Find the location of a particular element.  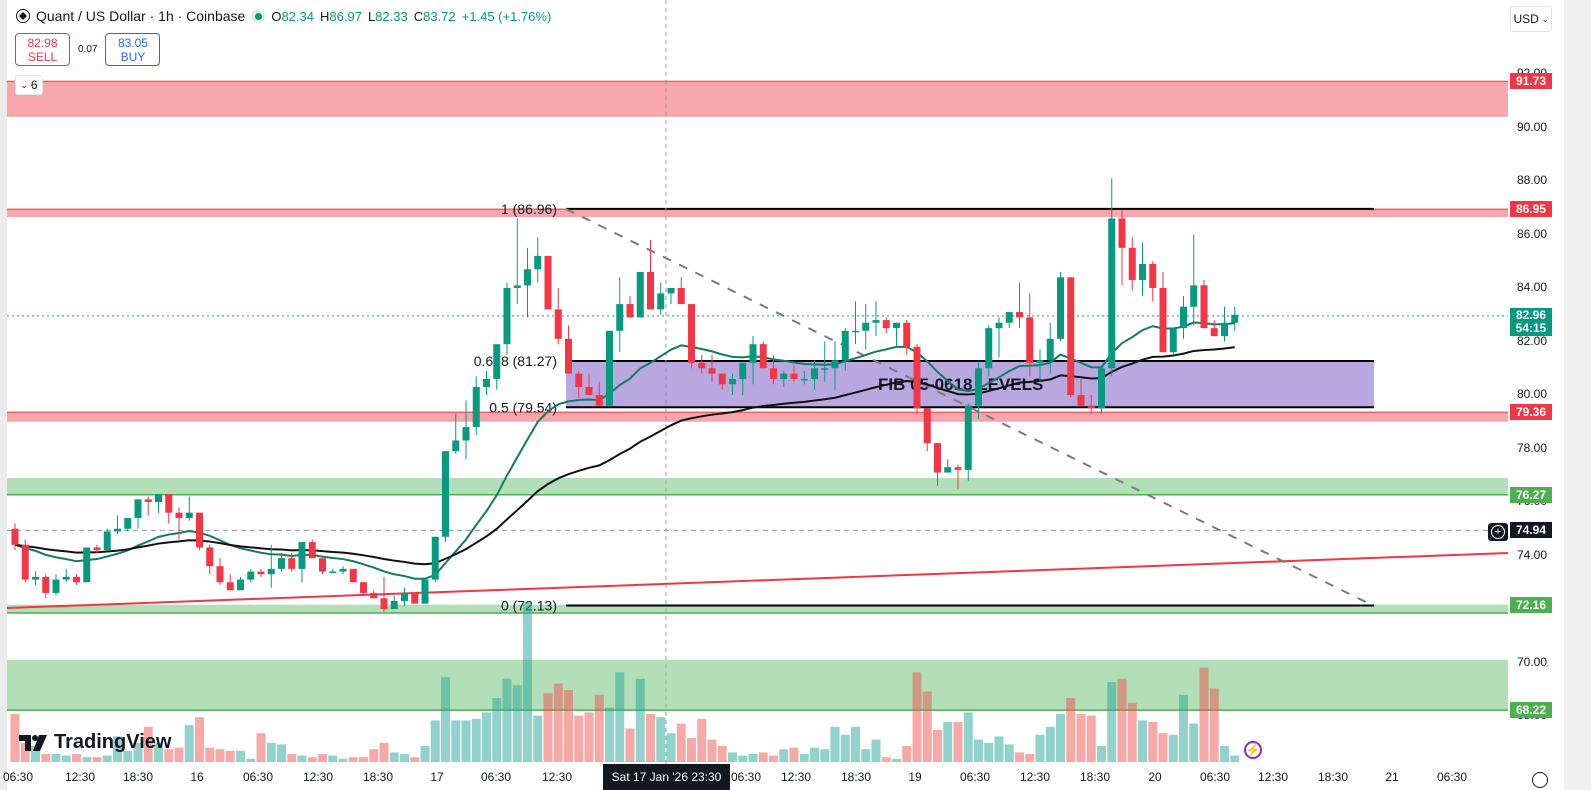

trendline is located at coordinates (758, 580).